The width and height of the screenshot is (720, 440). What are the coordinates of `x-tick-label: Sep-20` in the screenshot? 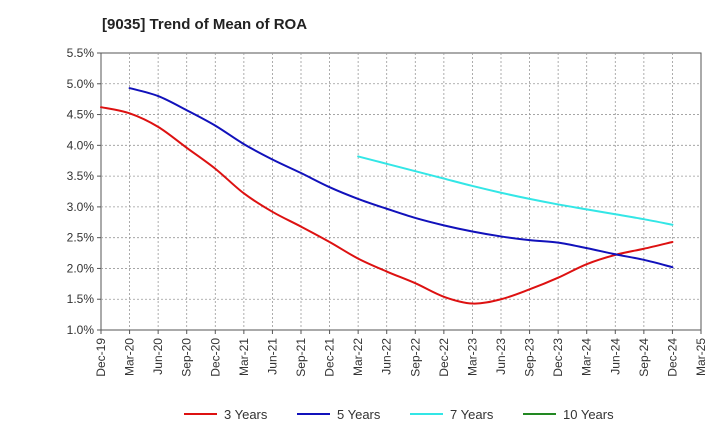 It's located at (187, 357).